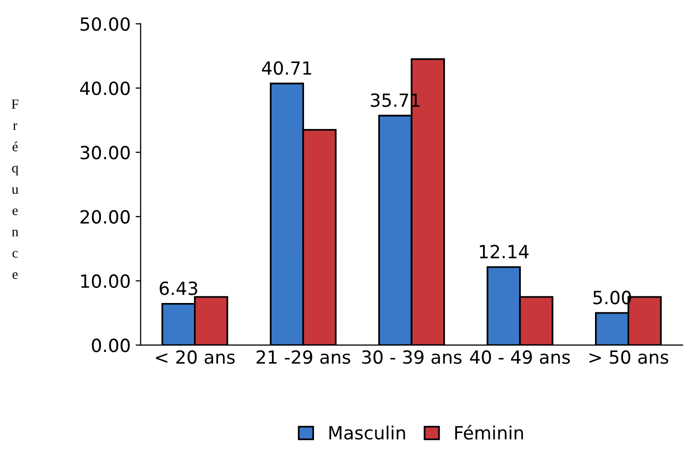 The height and width of the screenshot is (476, 686). I want to click on x-tick-label: 21 -29 ans, so click(303, 357).